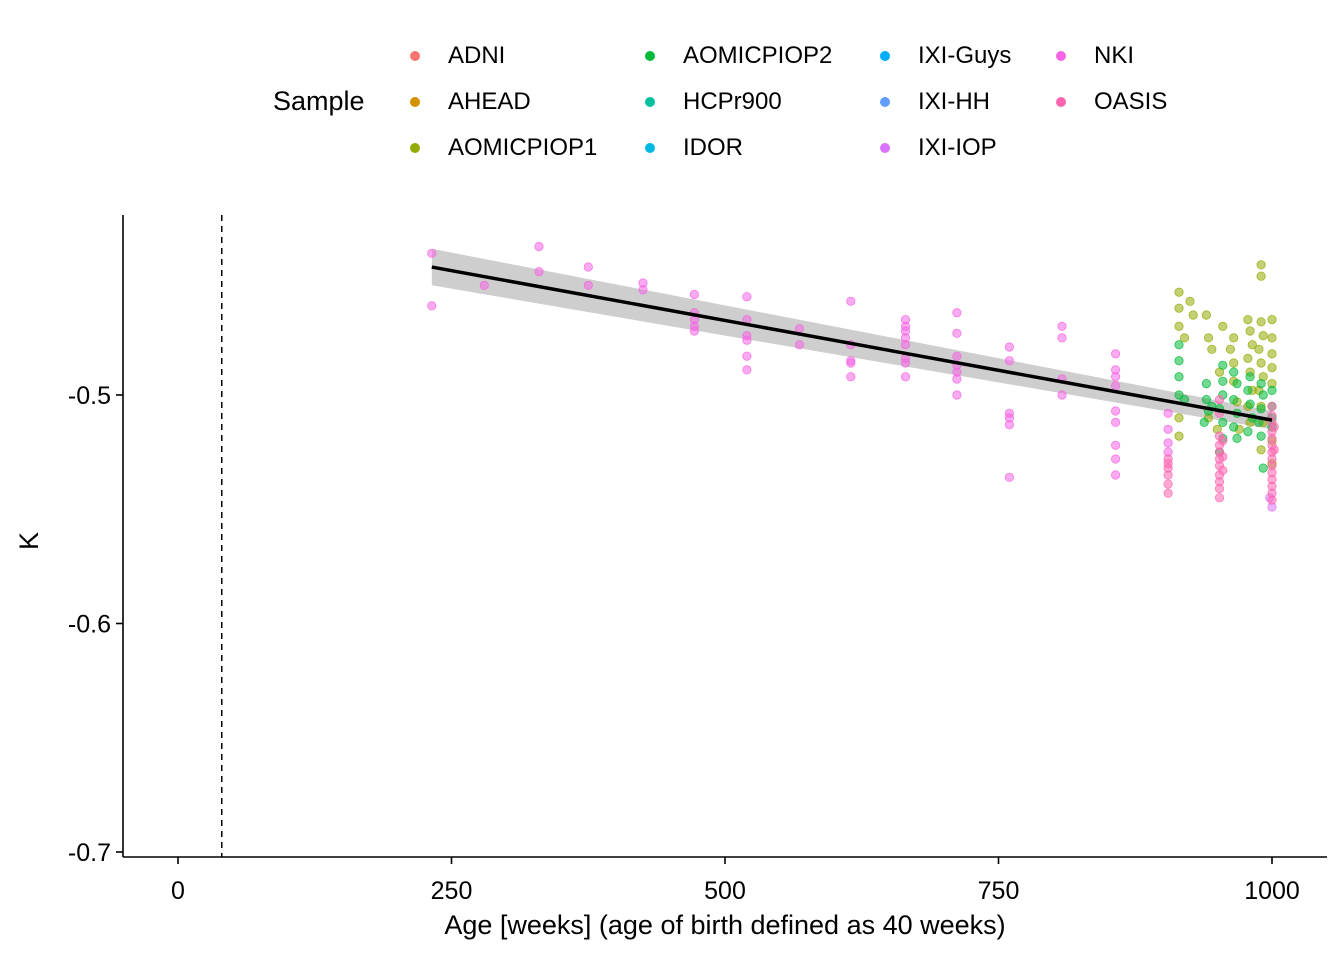  I want to click on legend-label: AOMICPIOP1, so click(523, 147).